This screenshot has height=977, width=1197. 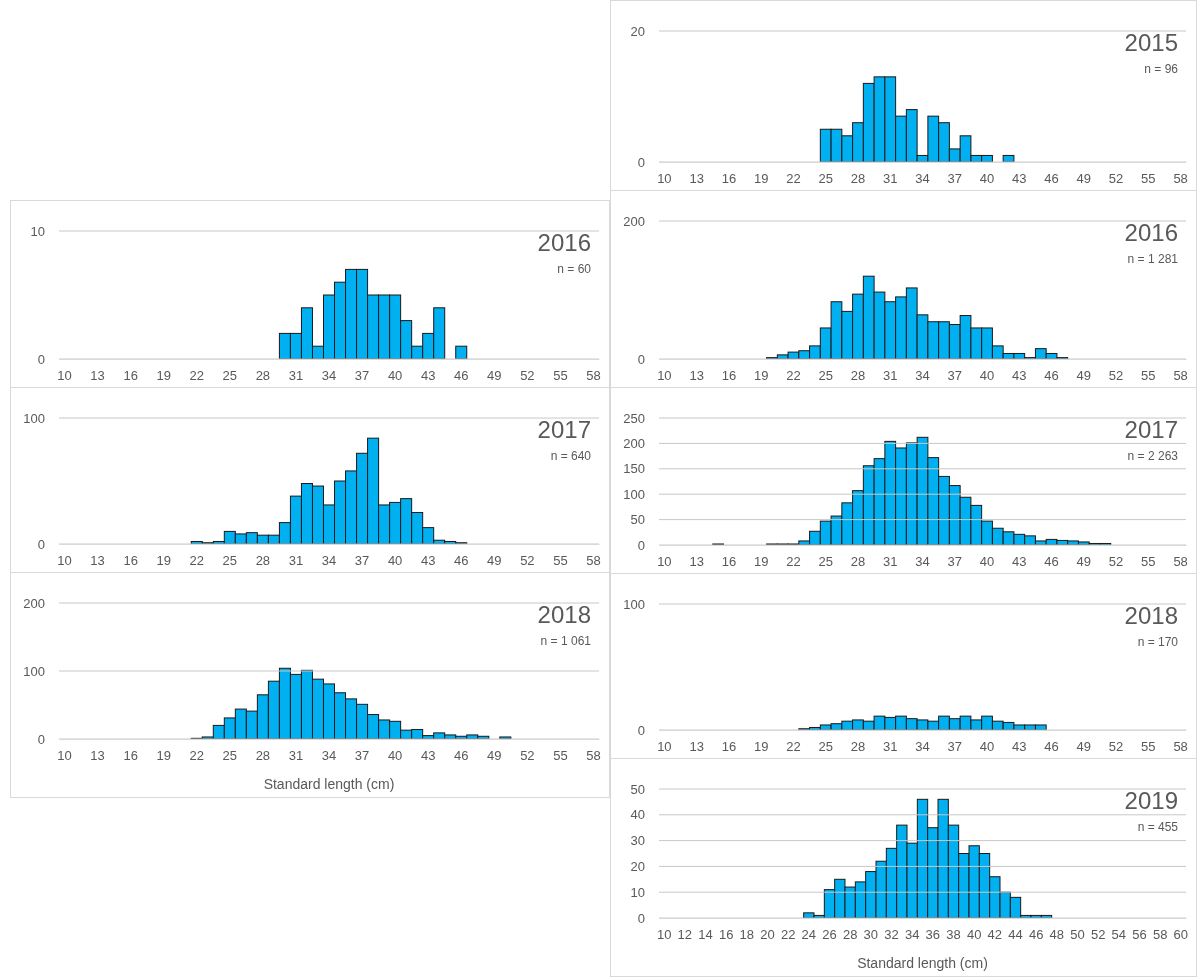 I want to click on x-tick-label: 24, so click(x=809, y=935).